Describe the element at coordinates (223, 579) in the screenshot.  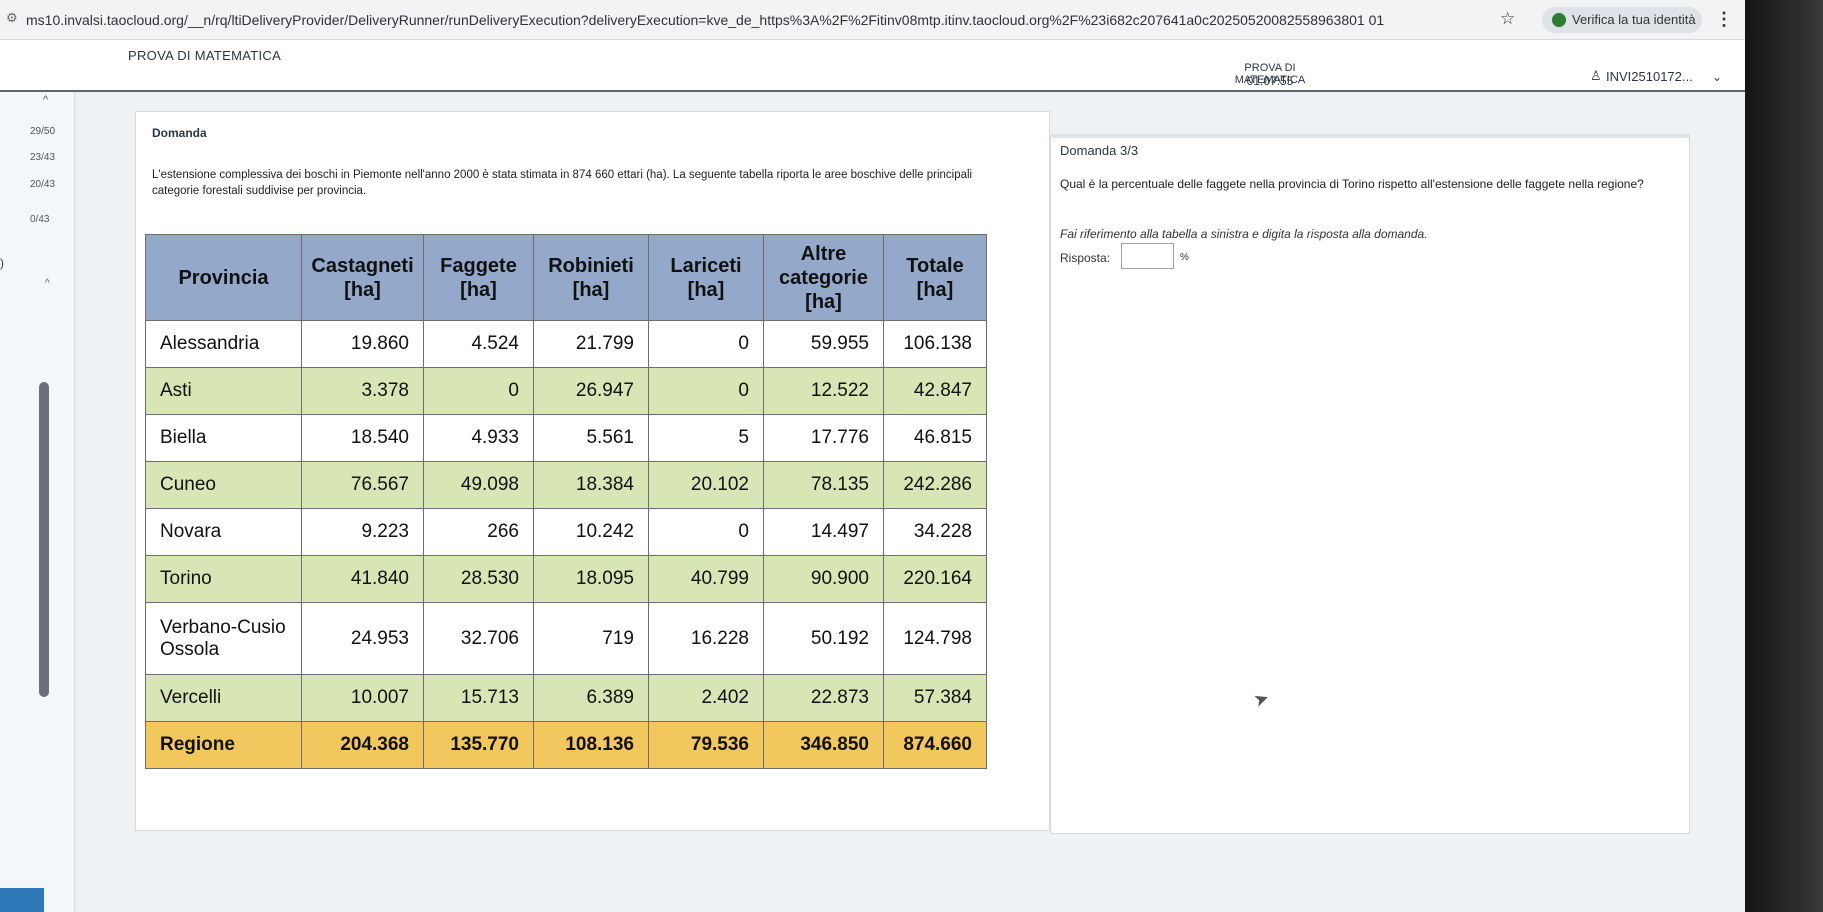
I see `table-cell: Torino` at that location.